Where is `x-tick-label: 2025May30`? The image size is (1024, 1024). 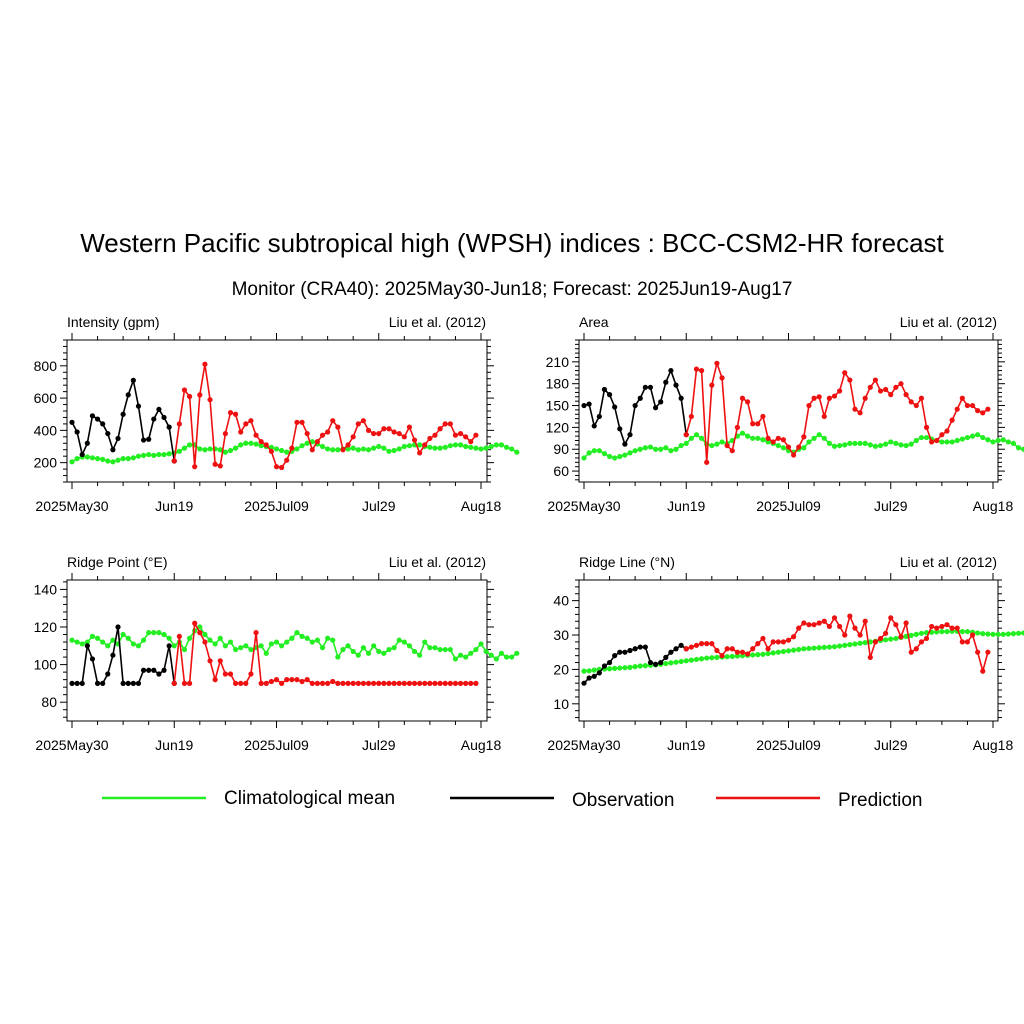
x-tick-label: 2025May30 is located at coordinates (583, 745).